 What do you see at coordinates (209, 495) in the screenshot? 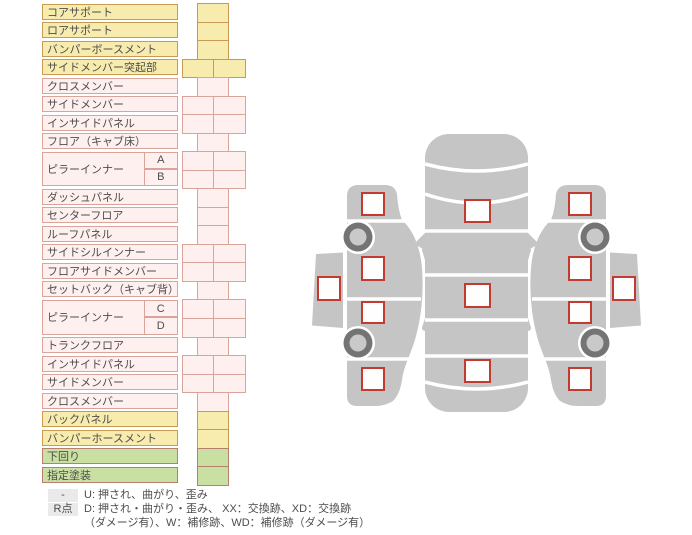
I see `legend-row-u: - U: 押され、曲がり、歪み` at bounding box center [209, 495].